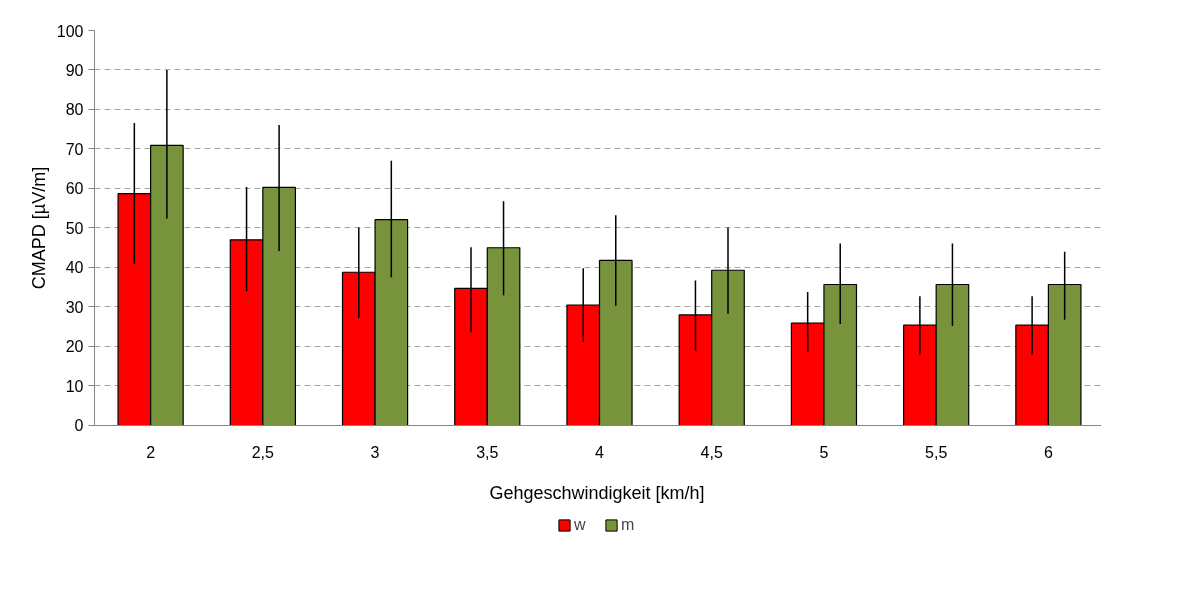 This screenshot has width=1178, height=612. I want to click on x-axis-title: Gehgeschwindigkeit [km/h], so click(597, 492).